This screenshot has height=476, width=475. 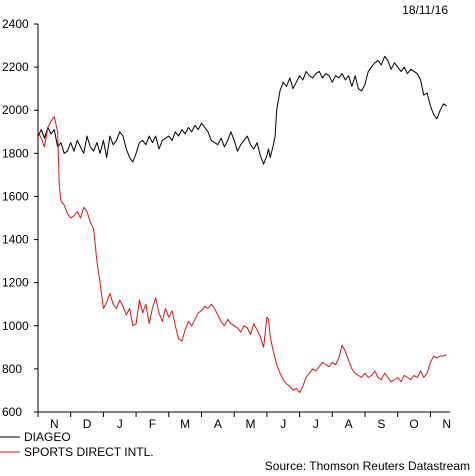 What do you see at coordinates (15, 240) in the screenshot?
I see `y-tick-label: 1400` at bounding box center [15, 240].